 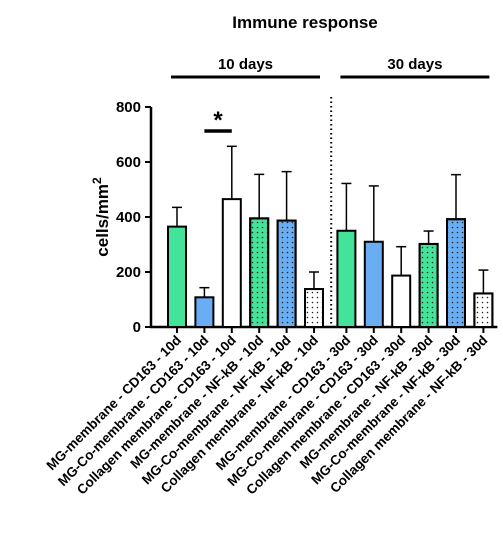 I want to click on chart-title: Immune response, so click(x=305, y=22).